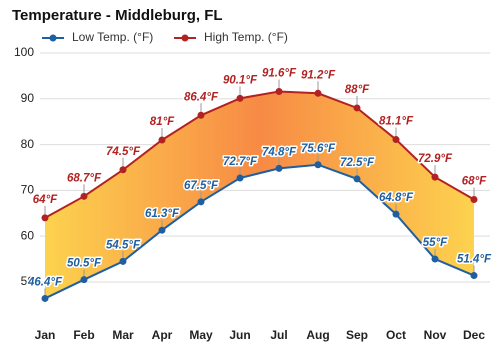 This screenshot has height=350, width=500. I want to click on chart-title: Temperature - Middleburg, FL, so click(117, 15).